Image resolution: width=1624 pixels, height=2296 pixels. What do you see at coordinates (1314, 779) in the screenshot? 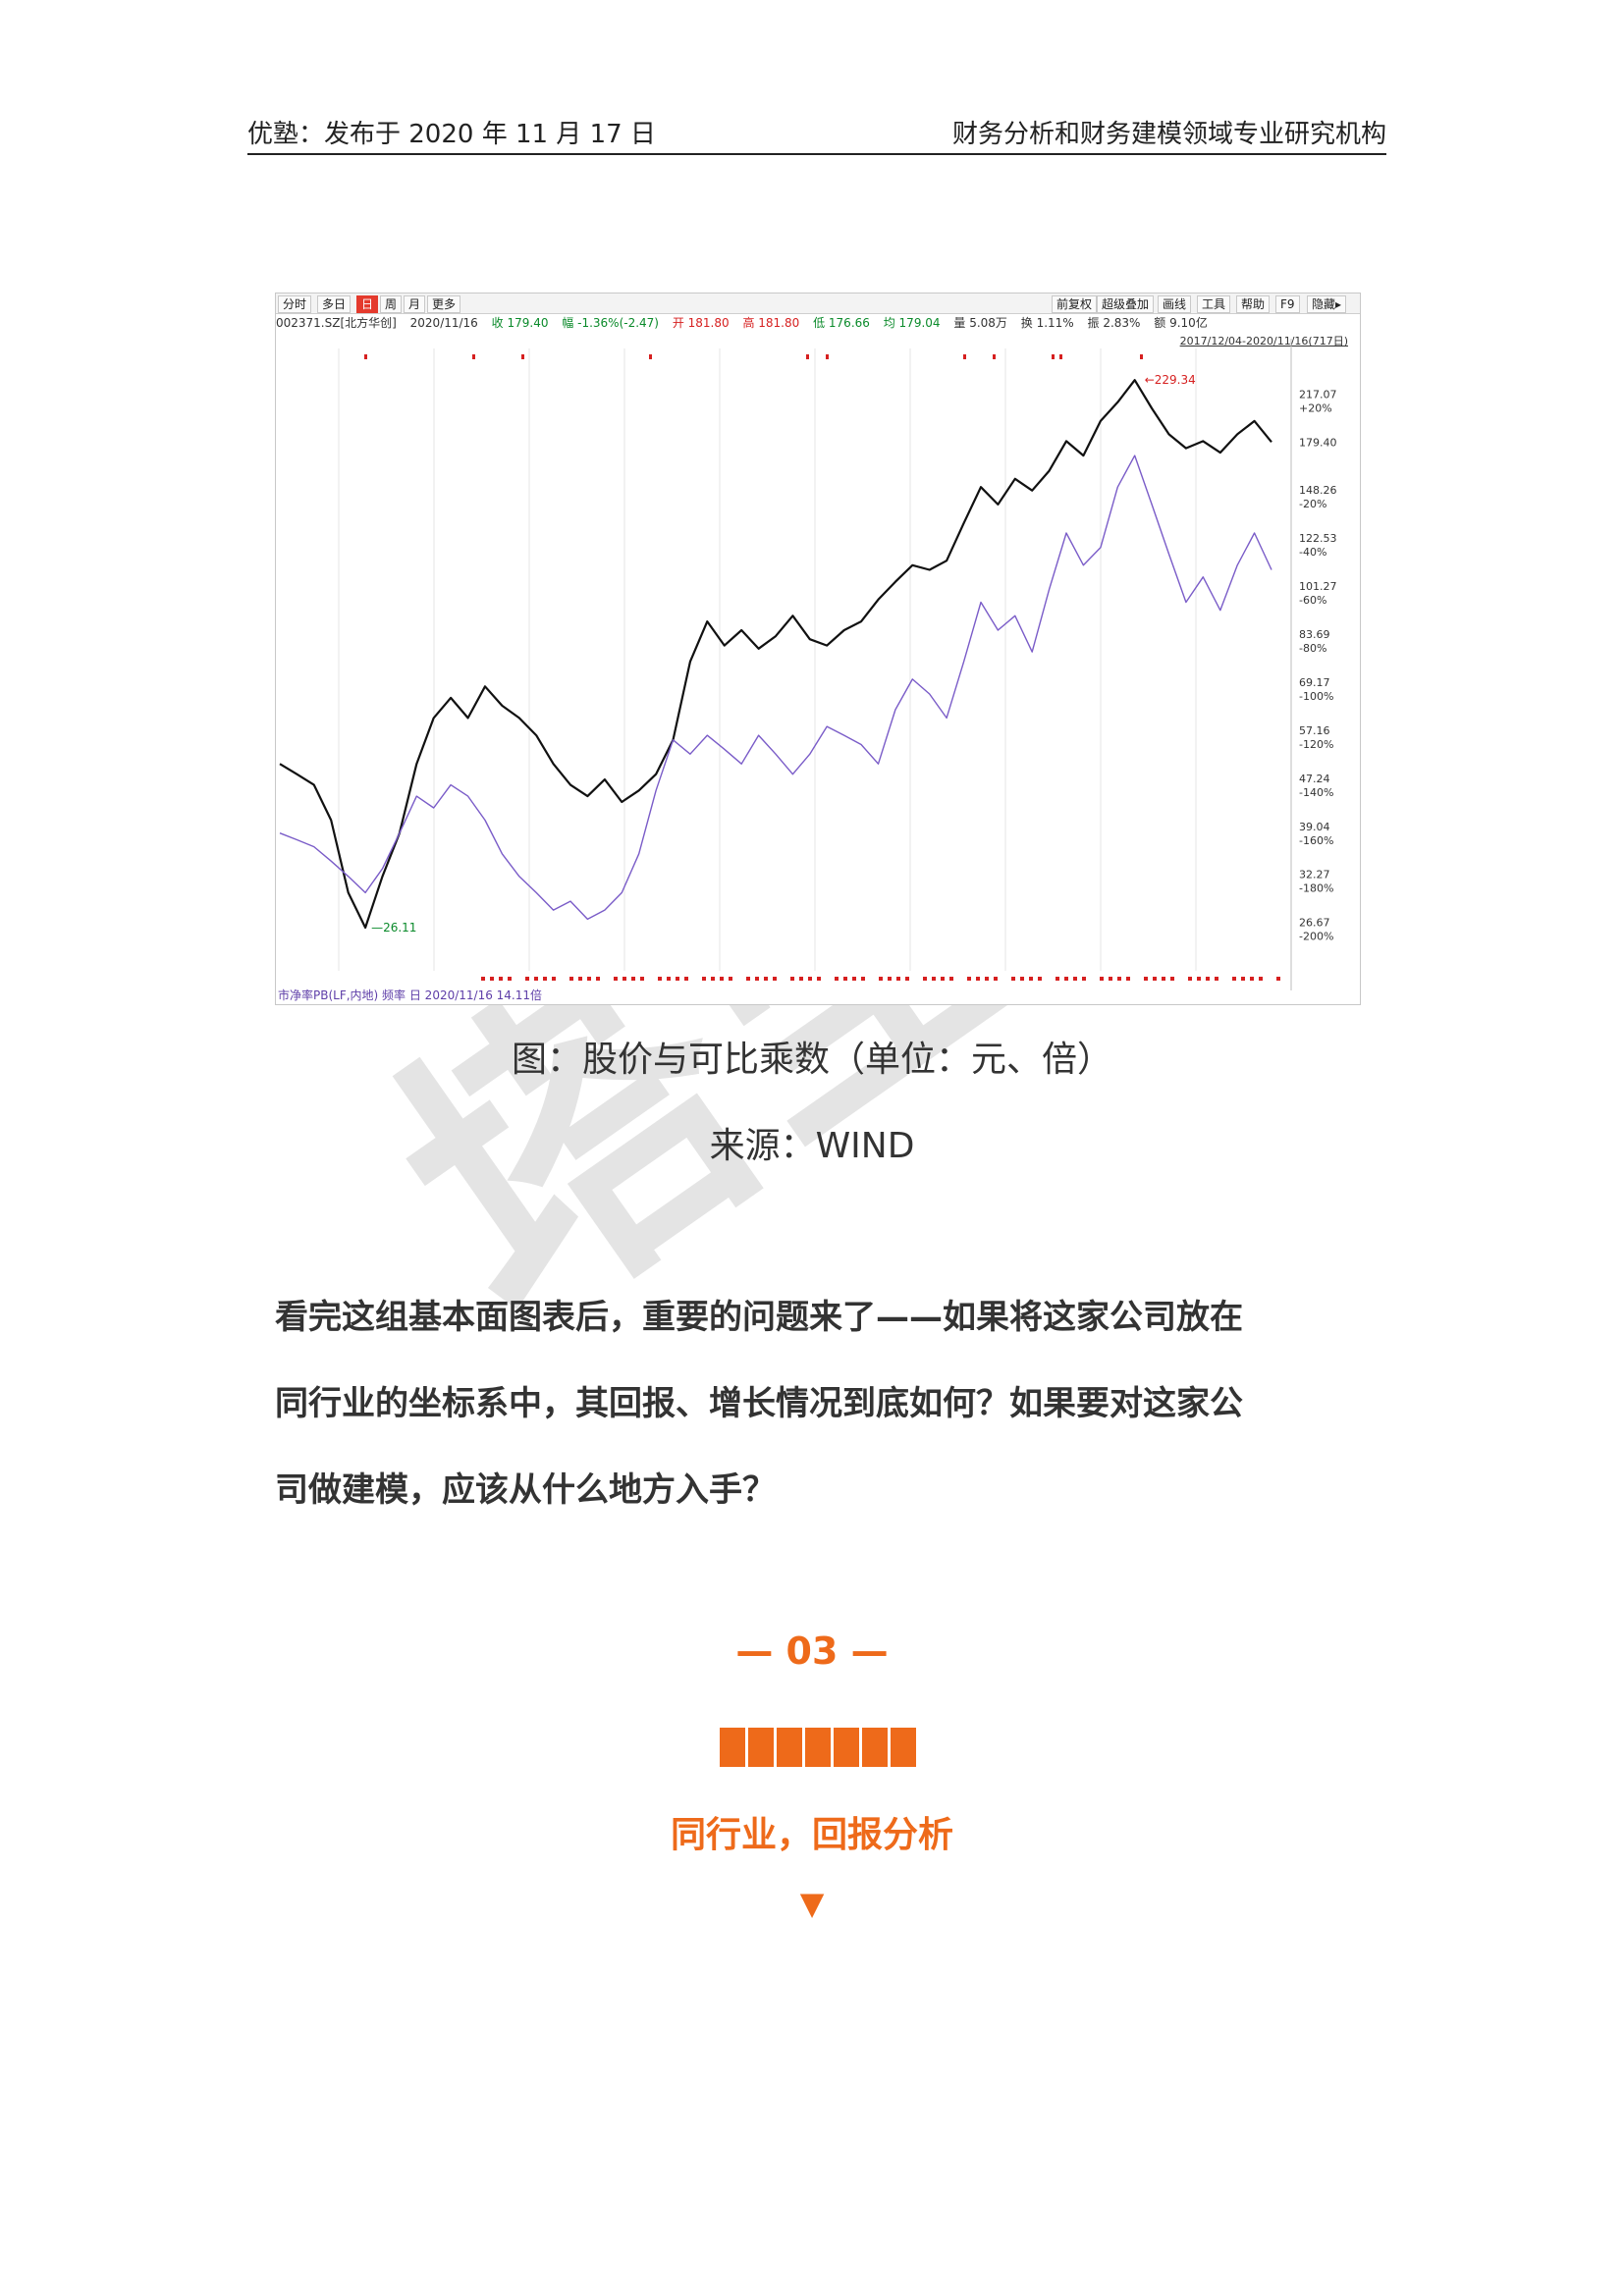
I see `y-tick-label: 47.24` at bounding box center [1314, 779].